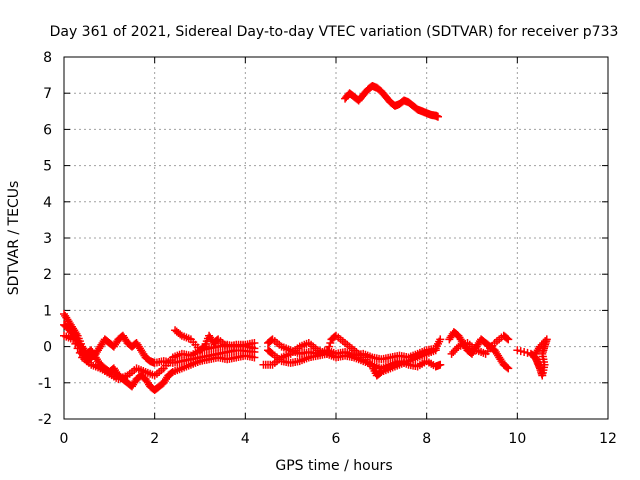 This screenshot has height=480, width=640. I want to click on y-tick-label: -1, so click(45, 384).